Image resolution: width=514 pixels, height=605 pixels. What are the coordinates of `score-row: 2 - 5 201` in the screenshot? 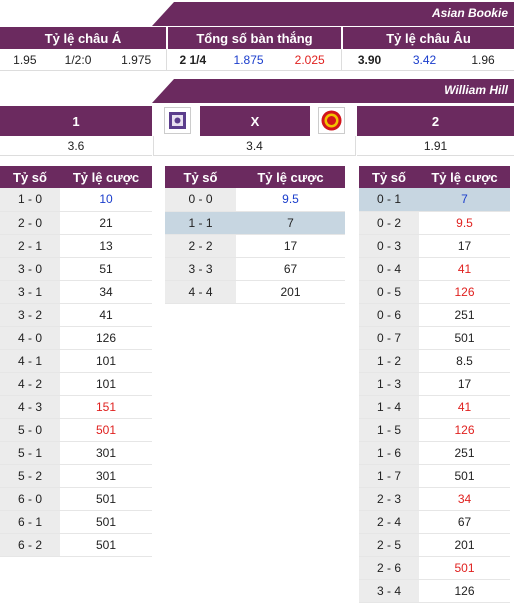 It's located at (434, 545).